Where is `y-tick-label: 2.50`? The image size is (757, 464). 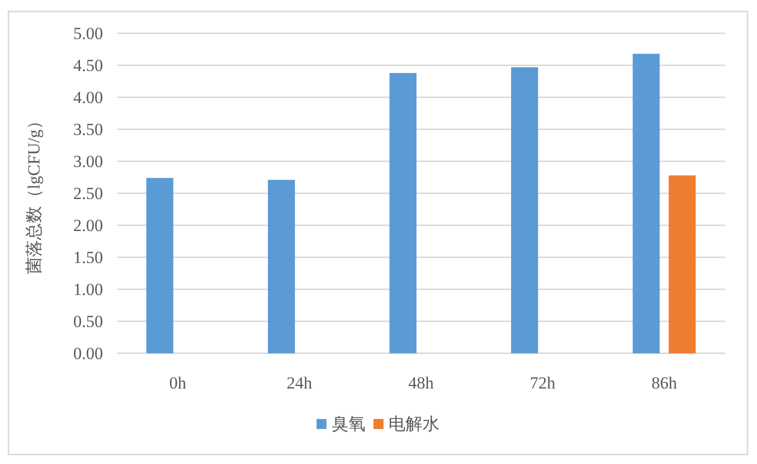 y-tick-label: 2.50 is located at coordinates (88, 193).